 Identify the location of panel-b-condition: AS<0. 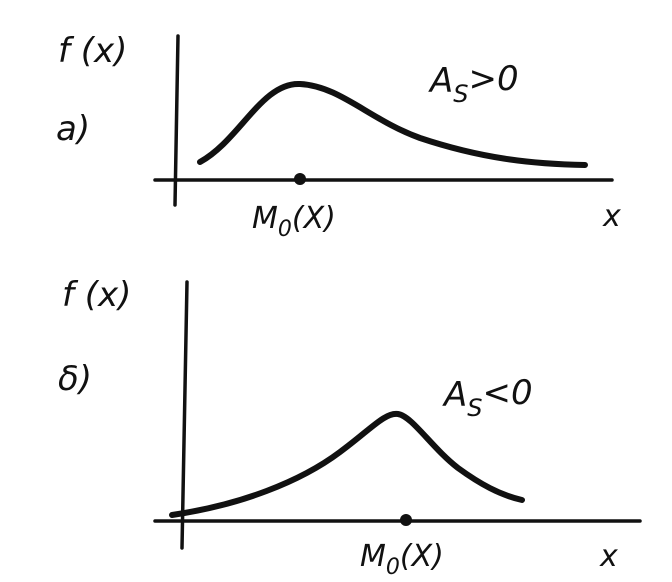
(487, 397).